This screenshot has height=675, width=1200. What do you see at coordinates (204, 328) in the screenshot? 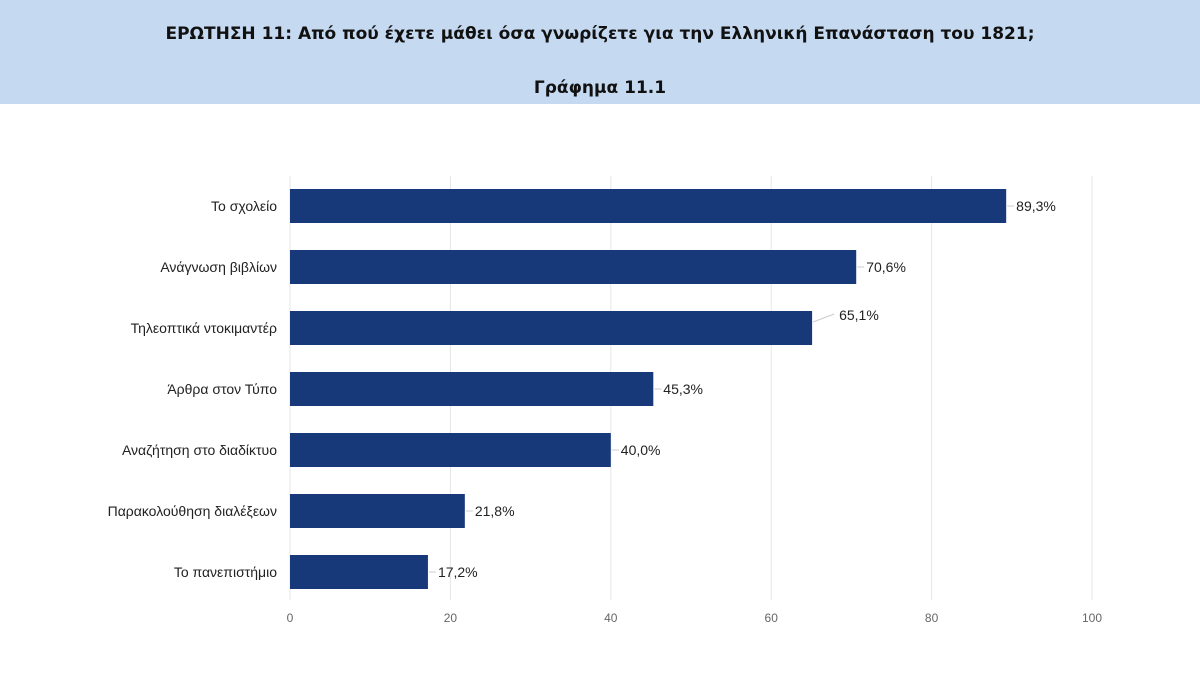
I see `category-label: Τηλεοπτικά ντοκιμαντέρ` at bounding box center [204, 328].